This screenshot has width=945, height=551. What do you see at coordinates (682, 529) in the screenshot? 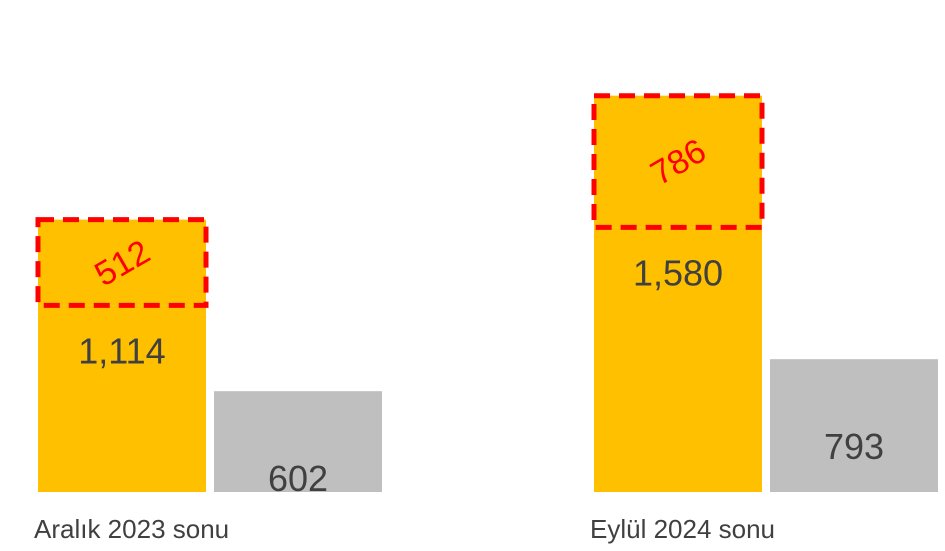
I see `category-label-eyl-l-2024-sonu: Eylül 2024 sonu` at bounding box center [682, 529].